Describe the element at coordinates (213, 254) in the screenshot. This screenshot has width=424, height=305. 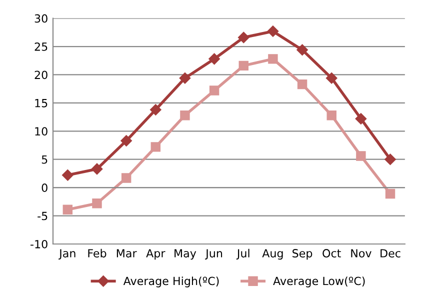
I see `x-tick-label: Jun` at that location.